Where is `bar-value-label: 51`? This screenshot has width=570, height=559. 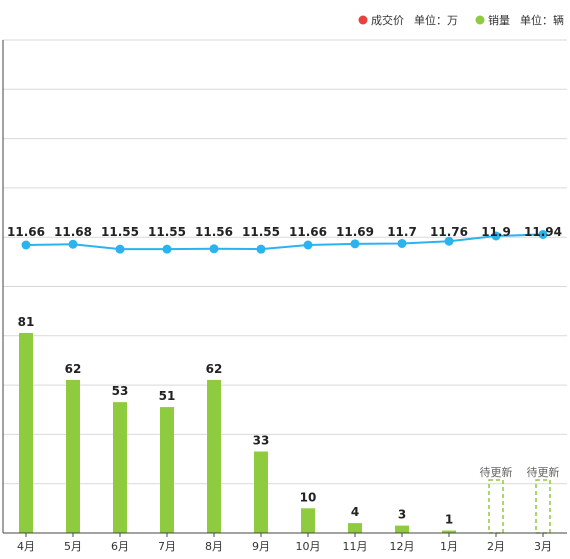
bar-value-label: 51 is located at coordinates (167, 396).